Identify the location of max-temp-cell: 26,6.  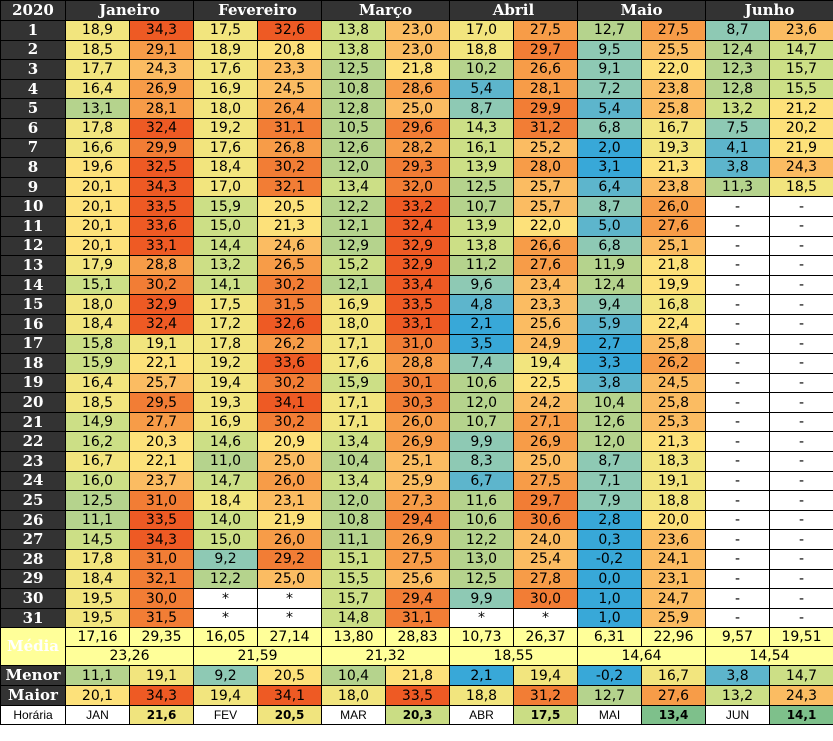
(545, 246).